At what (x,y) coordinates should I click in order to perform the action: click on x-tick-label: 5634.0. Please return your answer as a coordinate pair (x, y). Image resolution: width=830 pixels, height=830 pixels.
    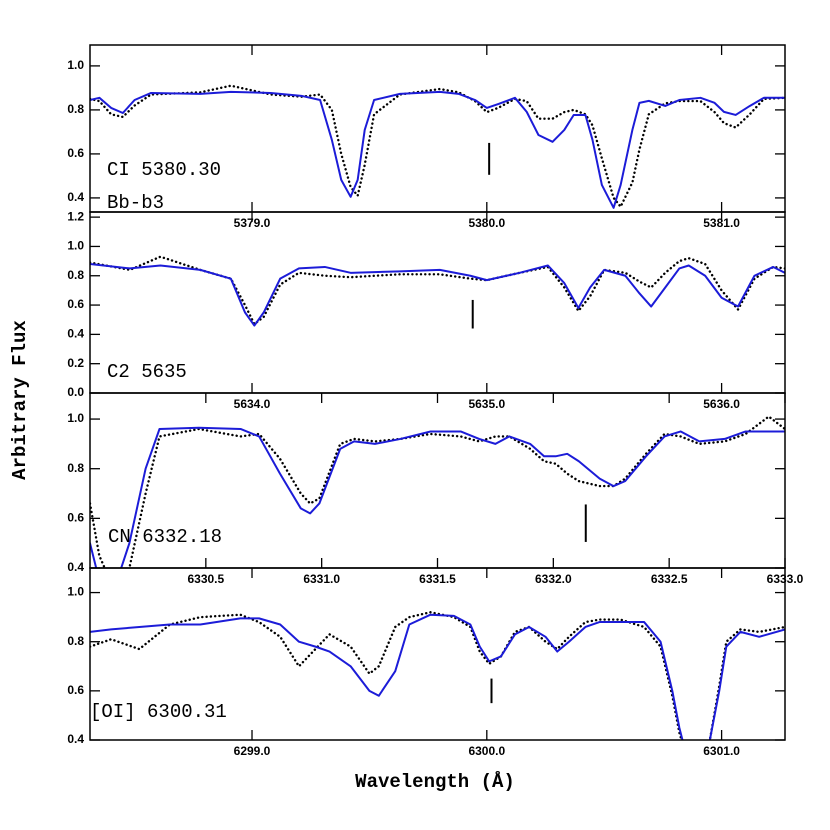
    Looking at the image, I should click on (252, 404).